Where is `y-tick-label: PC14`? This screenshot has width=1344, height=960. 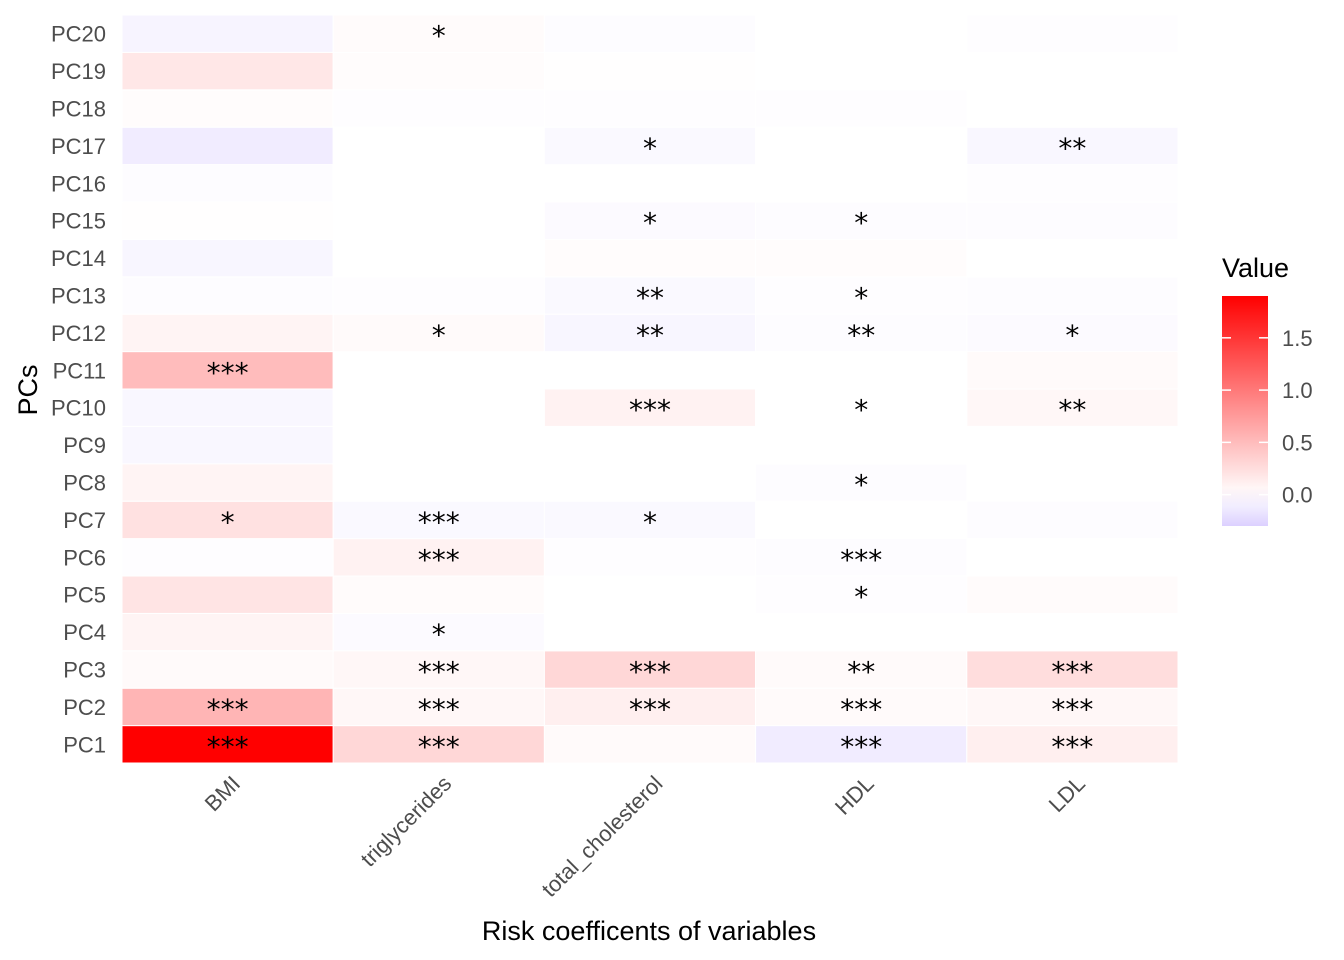
y-tick-label: PC14 is located at coordinates (78, 258).